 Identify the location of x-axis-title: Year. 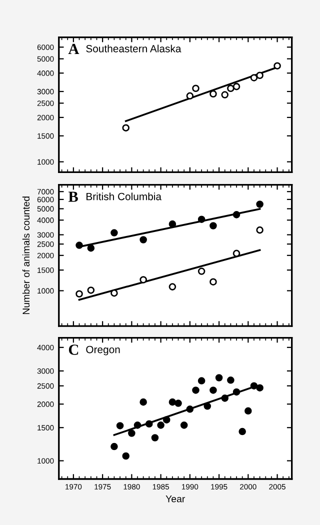
(176, 499).